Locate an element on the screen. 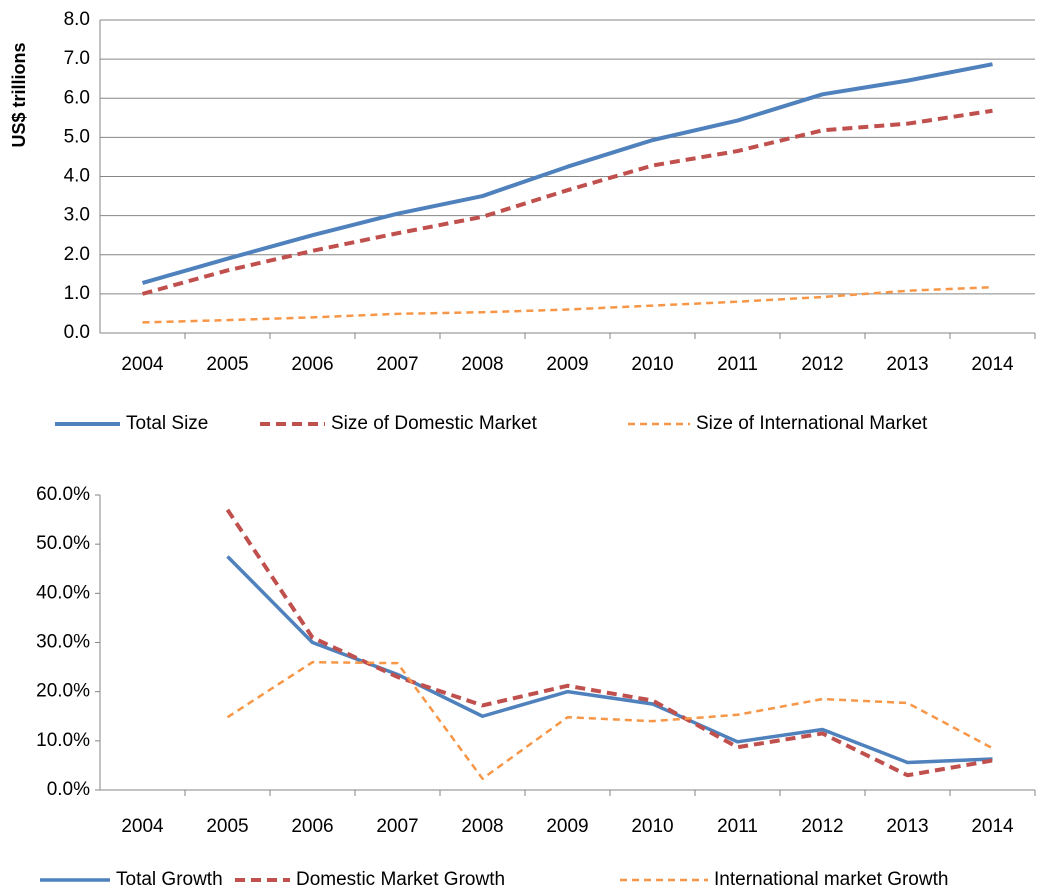 This screenshot has width=1047, height=893. y-tick-label: 30.0% is located at coordinates (63, 642).